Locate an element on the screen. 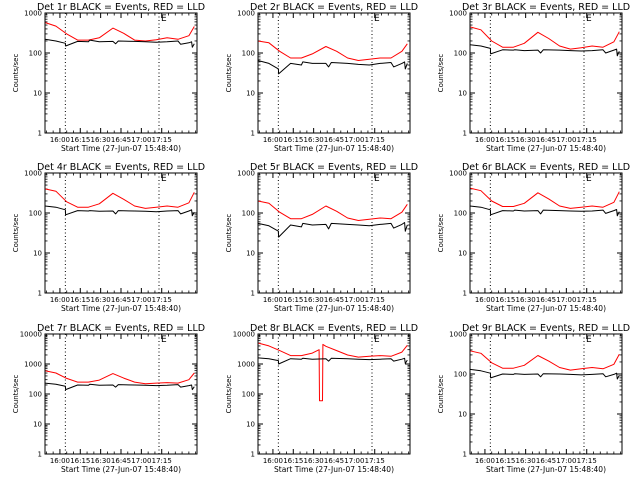 This screenshot has width=640, height=480. chart-title: Det 4r BLACK = Events, RED = LLD is located at coordinates (121, 167).